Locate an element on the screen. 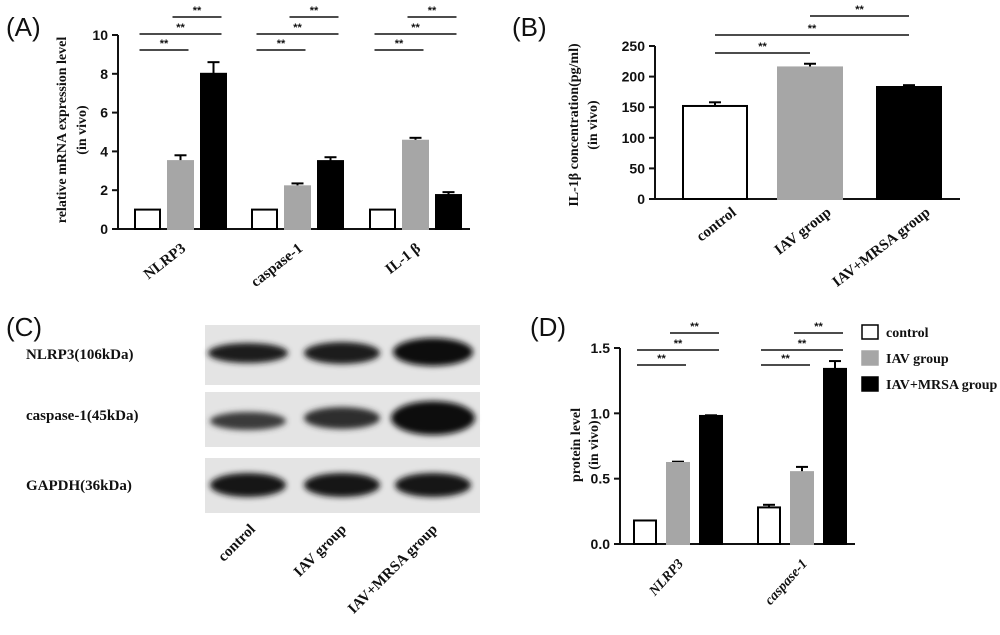  panel-a-sig-3-label: ** is located at coordinates (281, 44).